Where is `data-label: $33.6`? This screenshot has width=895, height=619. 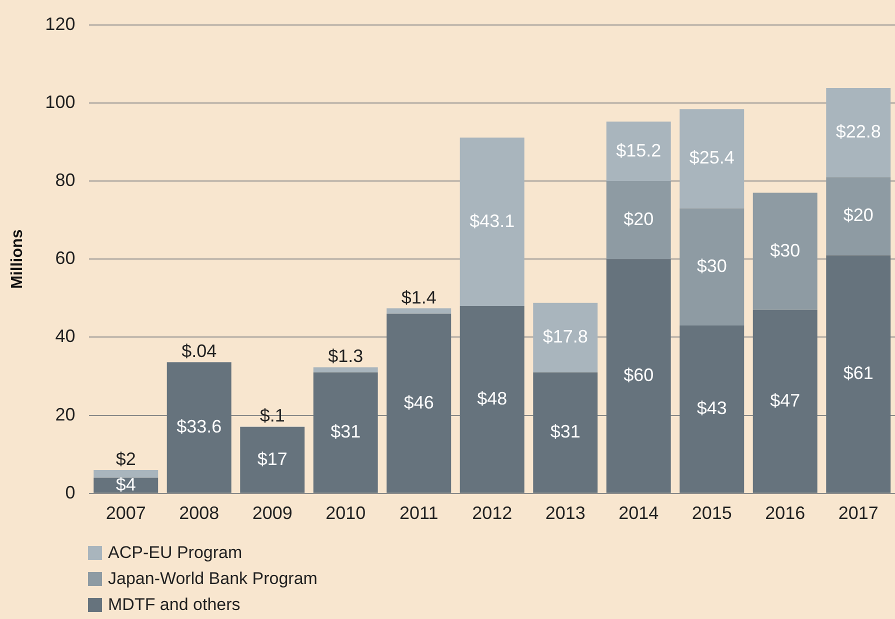 data-label: $33.6 is located at coordinates (199, 426).